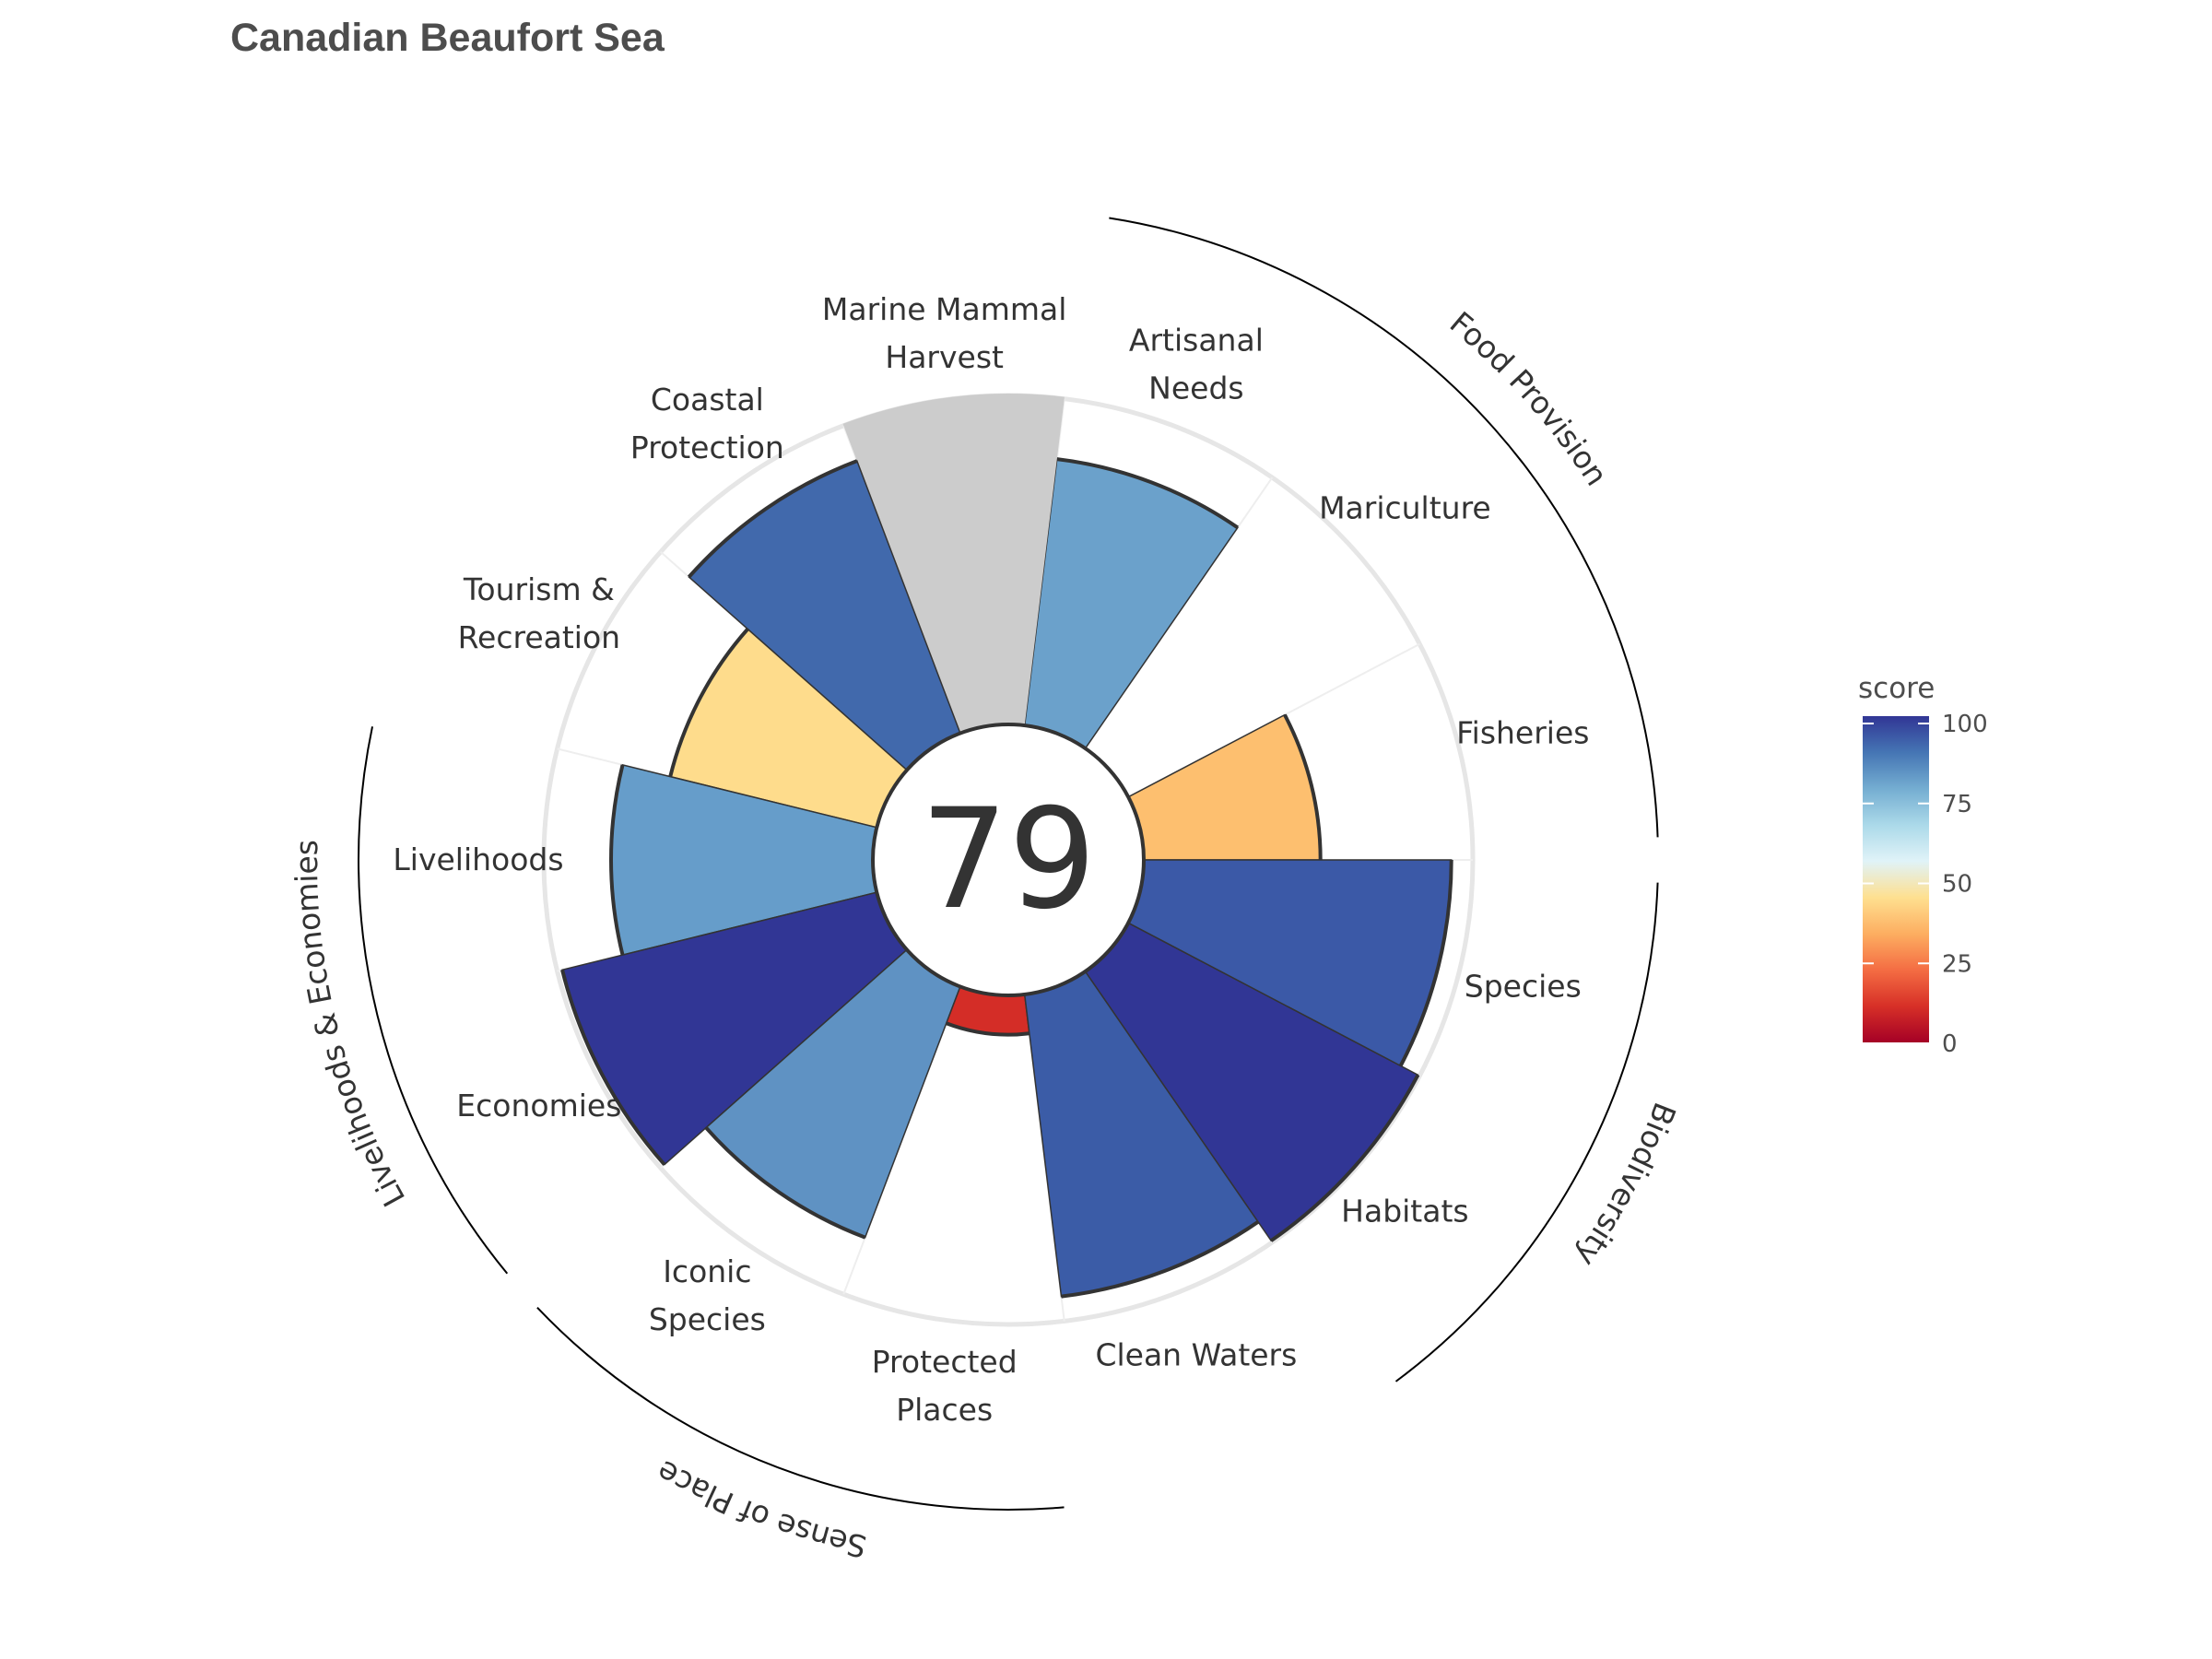  I want to click on group-label-sense-of-place: Sense of Place, so click(760, 1509).